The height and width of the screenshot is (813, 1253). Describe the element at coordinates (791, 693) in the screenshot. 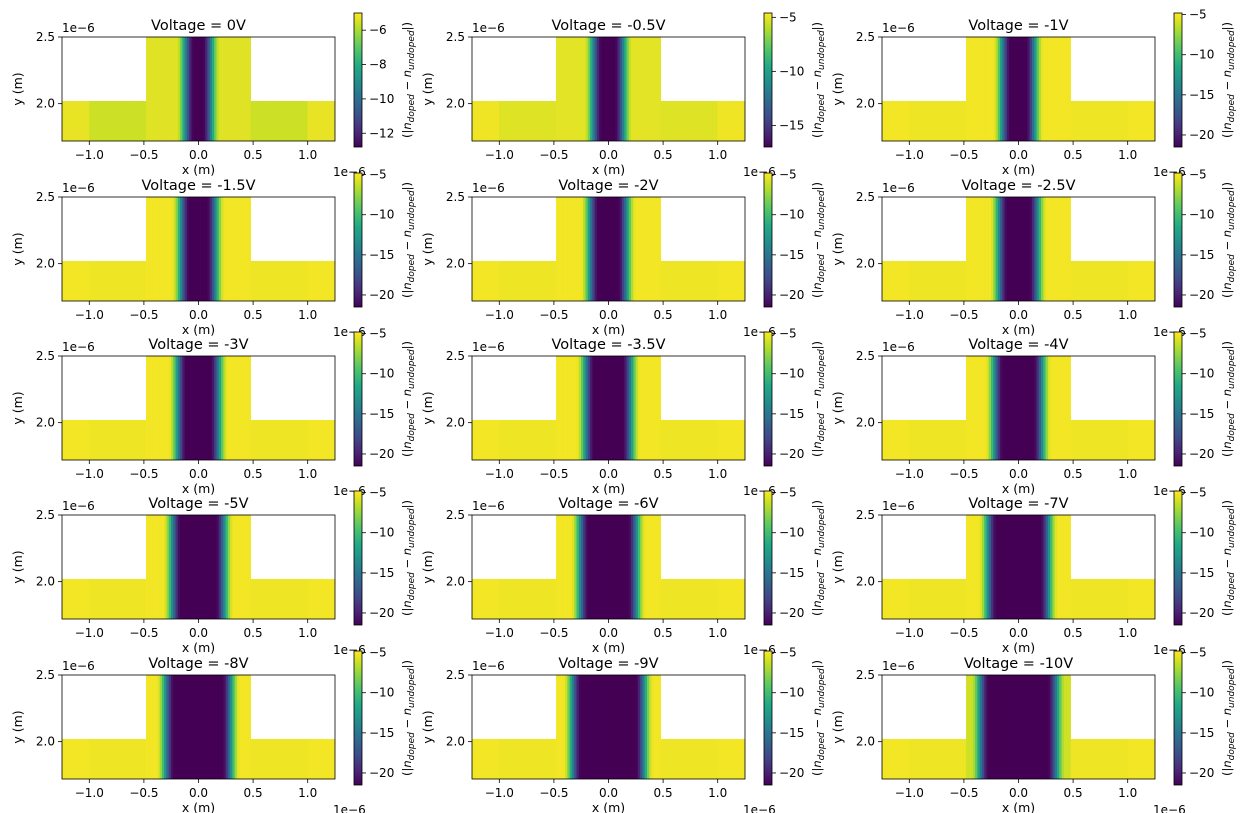

I see `colorbar-tick-label: −10` at that location.